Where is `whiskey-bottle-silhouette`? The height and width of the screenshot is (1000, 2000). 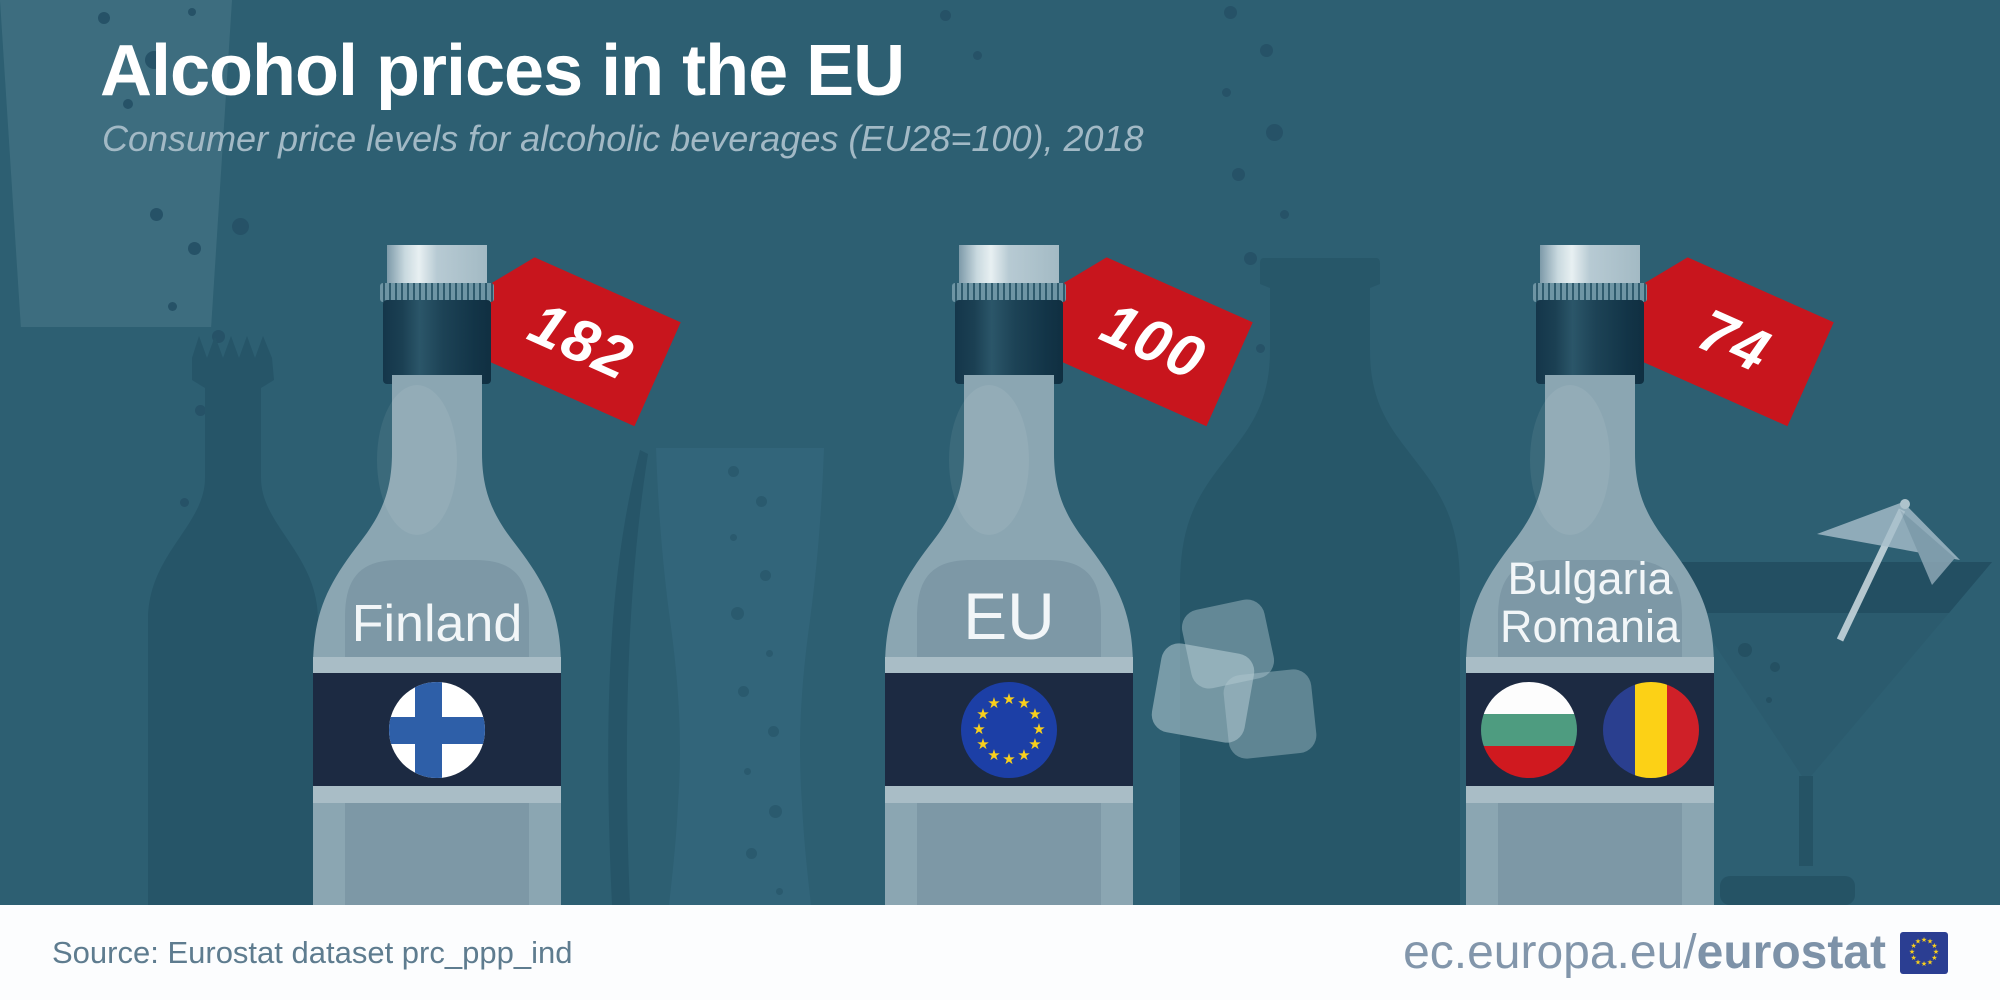 whiskey-bottle-silhouette is located at coordinates (1320, 581).